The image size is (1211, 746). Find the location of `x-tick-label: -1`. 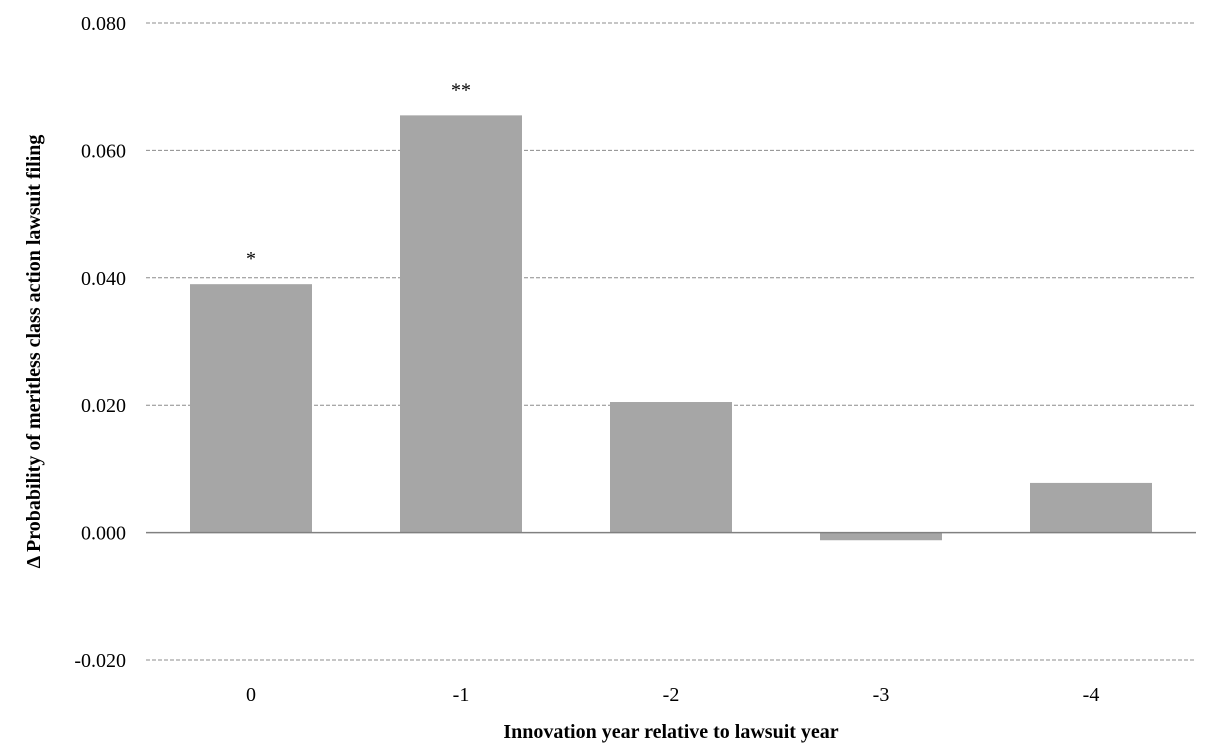

x-tick-label: -1 is located at coordinates (461, 695).